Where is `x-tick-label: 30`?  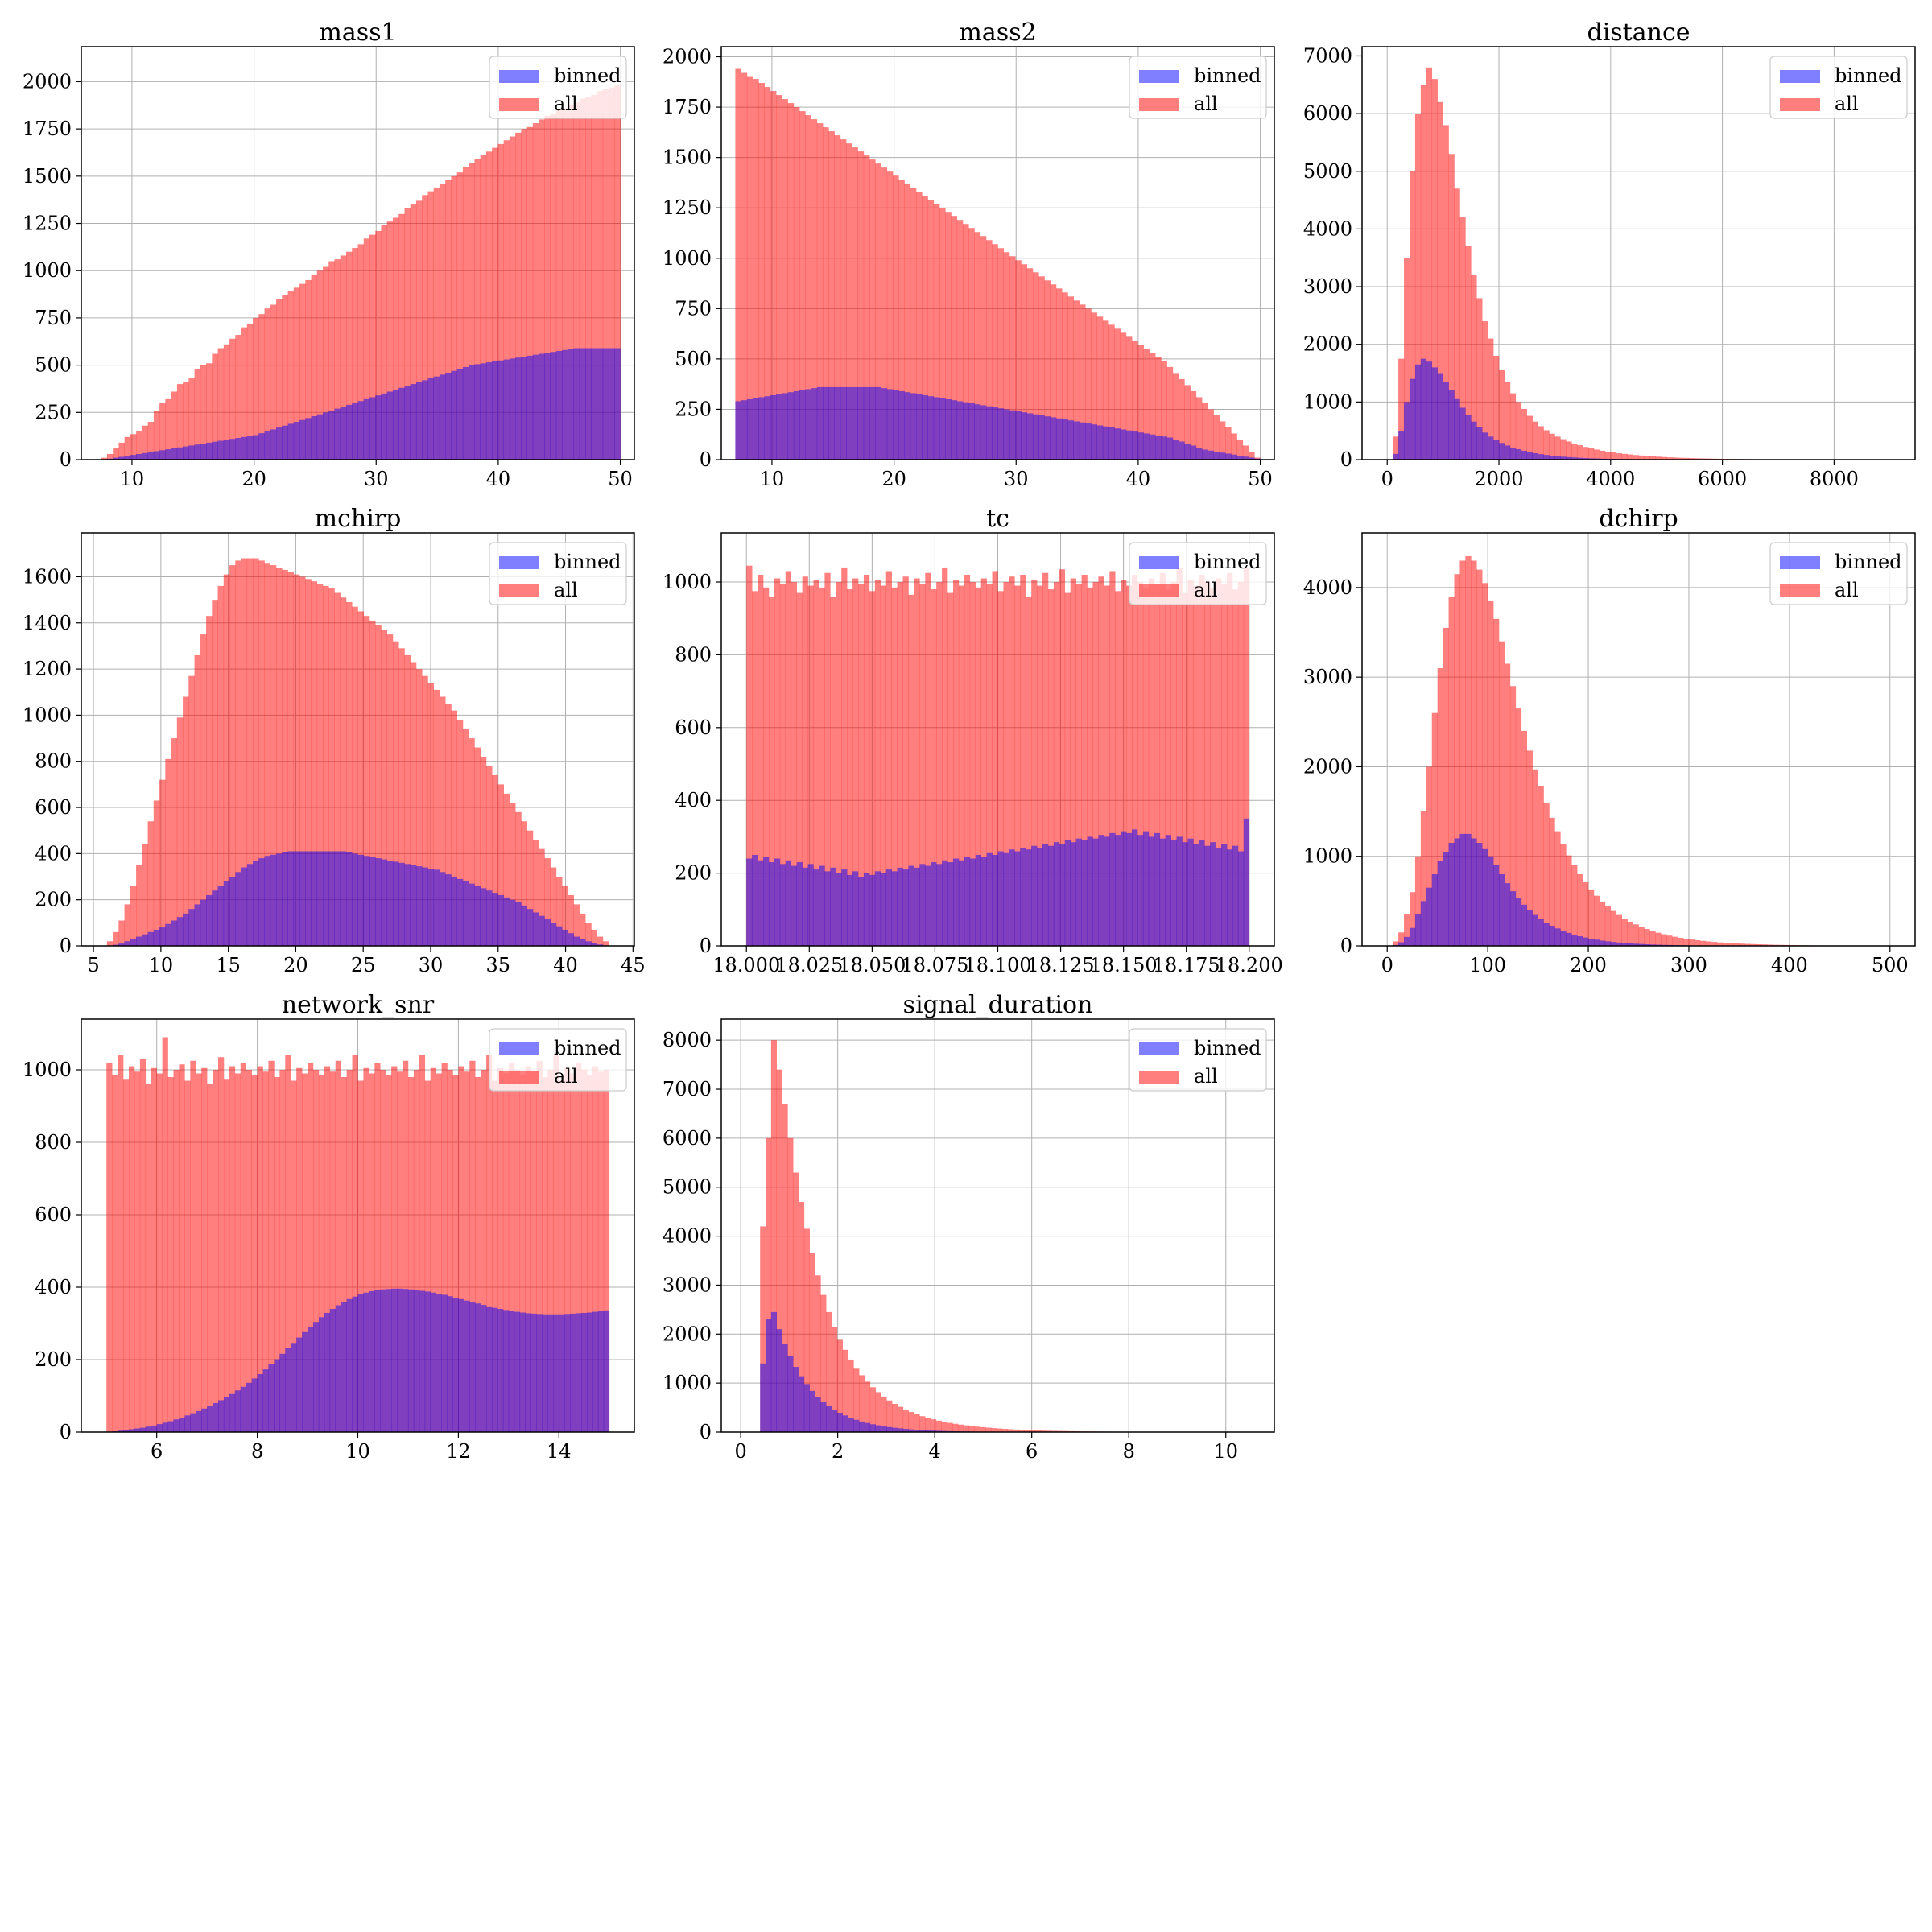 x-tick-label: 30 is located at coordinates (376, 479).